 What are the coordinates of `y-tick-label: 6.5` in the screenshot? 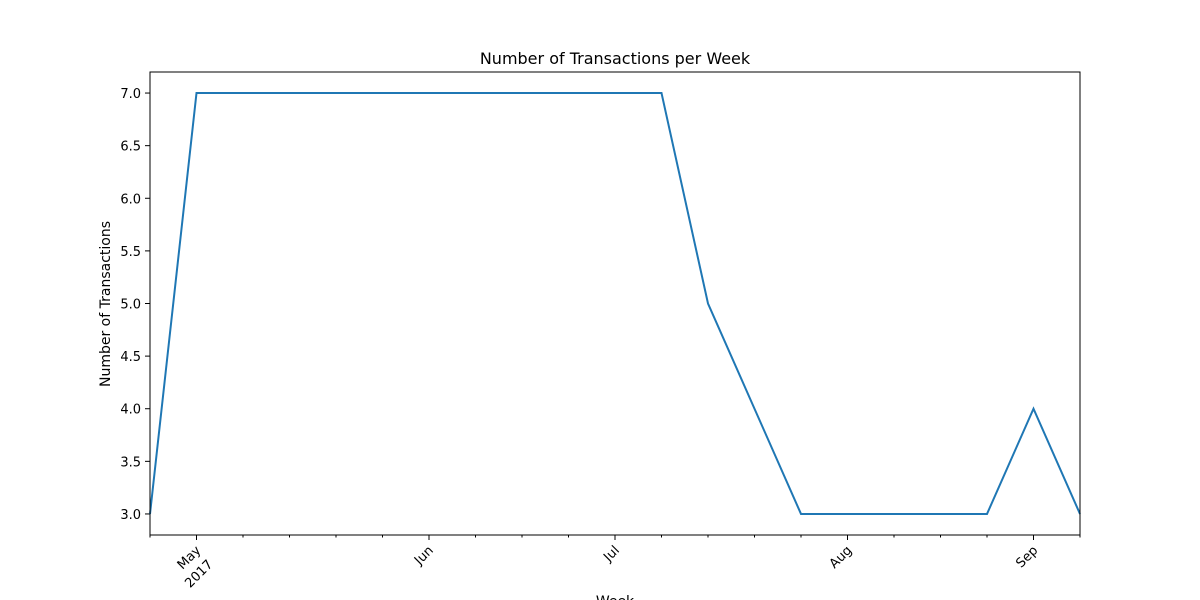 It's located at (130, 147).